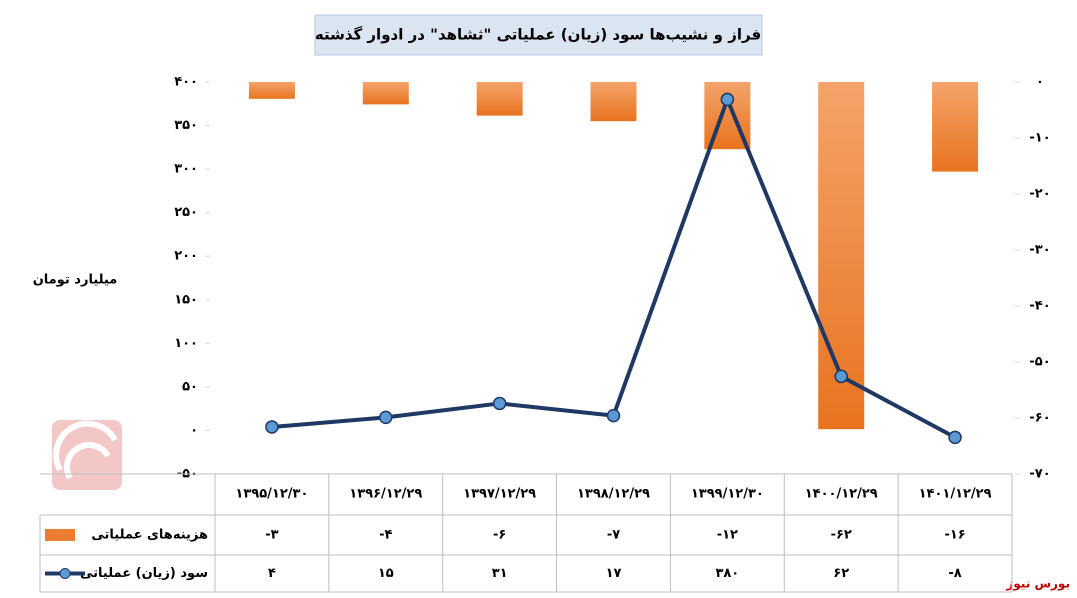 The height and width of the screenshot is (598, 1077). Describe the element at coordinates (186, 299) in the screenshot. I see `y-tick-label: ۱۵۰` at that location.